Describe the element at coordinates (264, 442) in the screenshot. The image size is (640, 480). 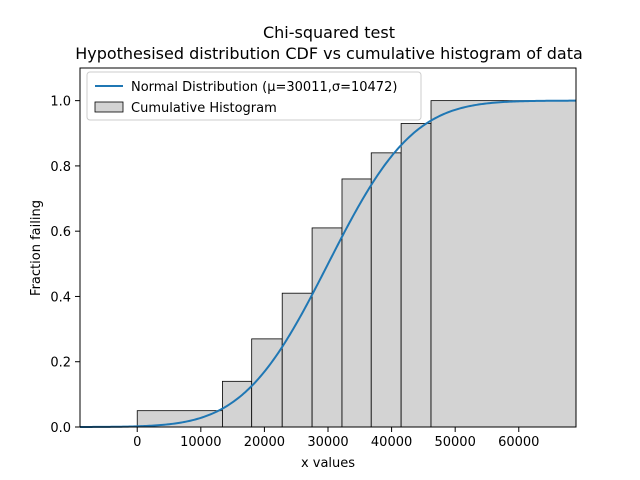
I see `x-tick-label: 20000` at that location.